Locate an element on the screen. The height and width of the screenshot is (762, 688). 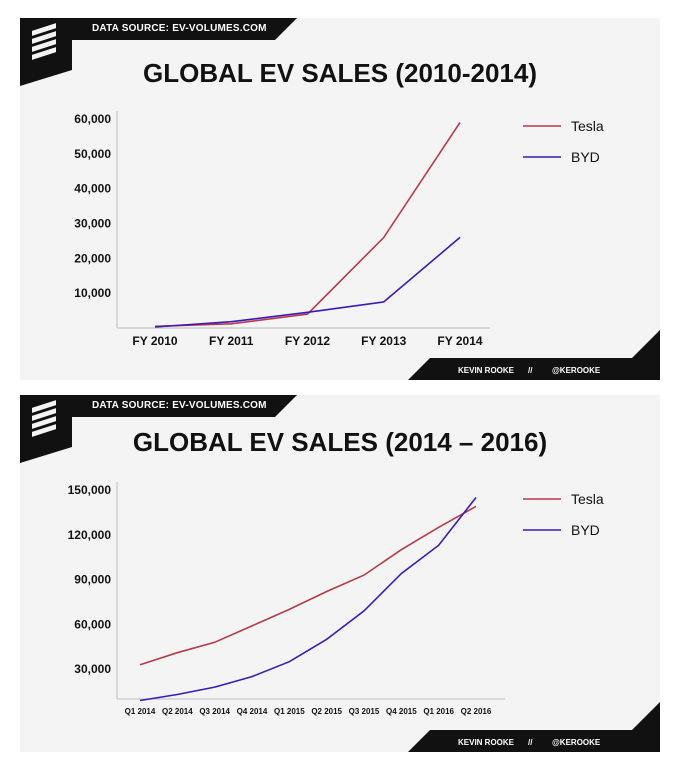
x-tick-label: Q3 2015 is located at coordinates (364, 711).